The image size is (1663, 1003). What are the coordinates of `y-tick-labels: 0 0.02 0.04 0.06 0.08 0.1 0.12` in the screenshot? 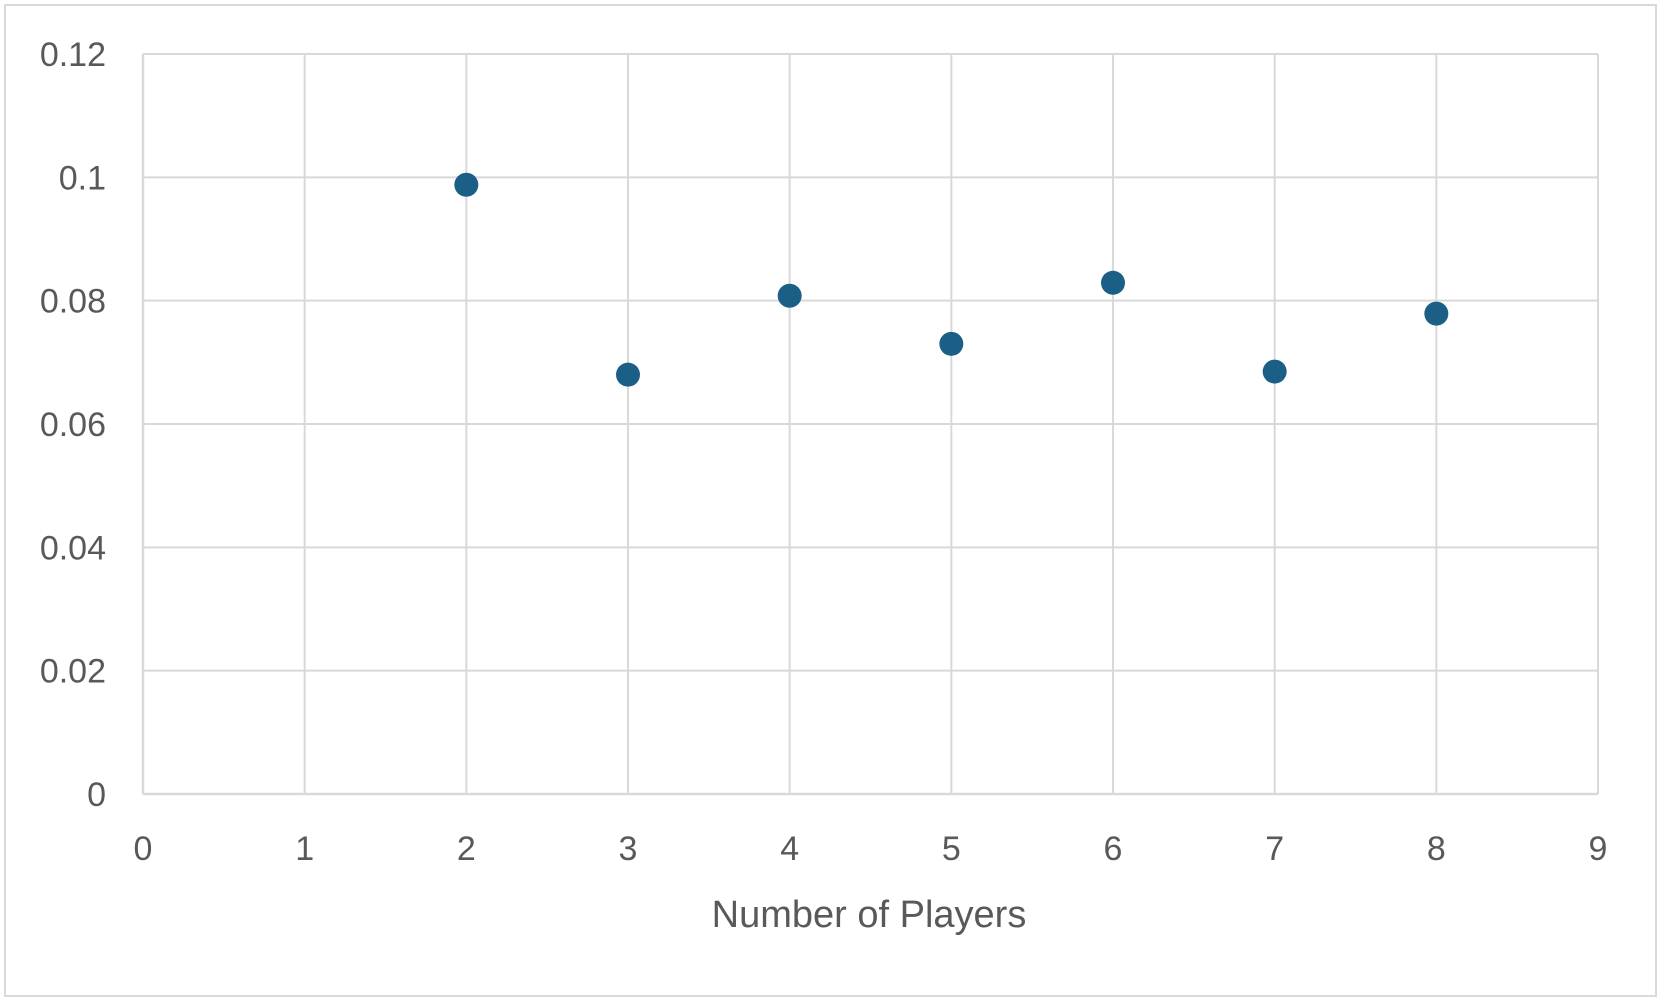 It's located at (73, 425).